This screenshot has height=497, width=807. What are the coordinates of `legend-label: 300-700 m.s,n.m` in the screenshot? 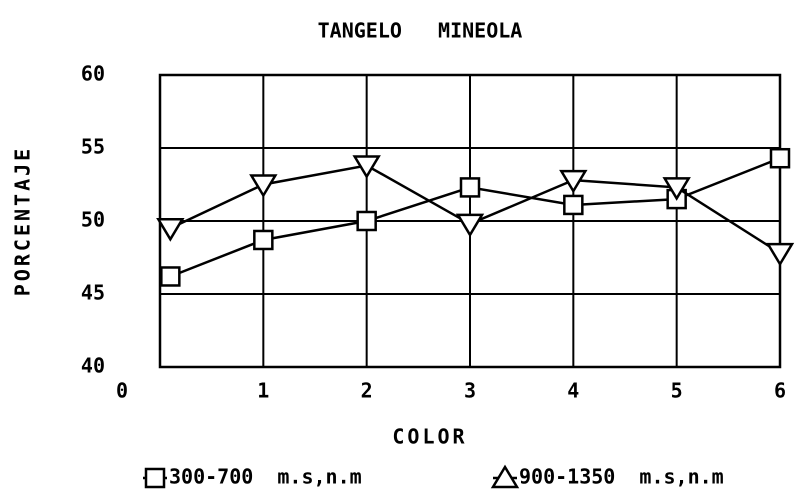 It's located at (265, 477).